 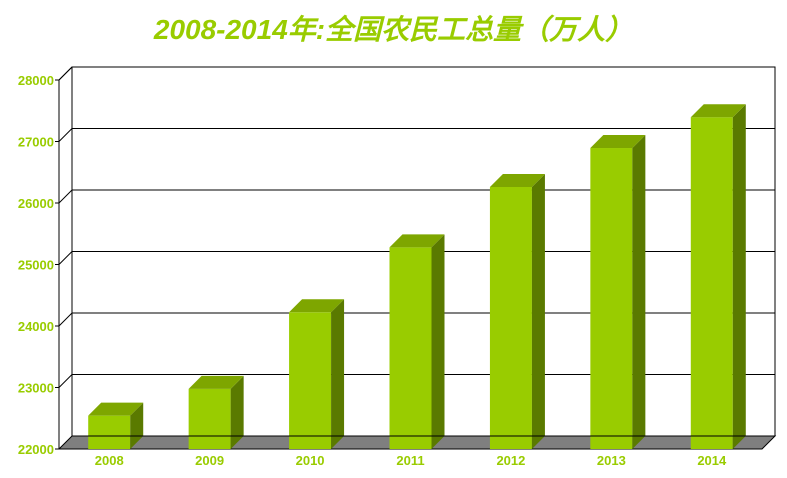 I want to click on y-tick-label: 28000, so click(x=36, y=80).